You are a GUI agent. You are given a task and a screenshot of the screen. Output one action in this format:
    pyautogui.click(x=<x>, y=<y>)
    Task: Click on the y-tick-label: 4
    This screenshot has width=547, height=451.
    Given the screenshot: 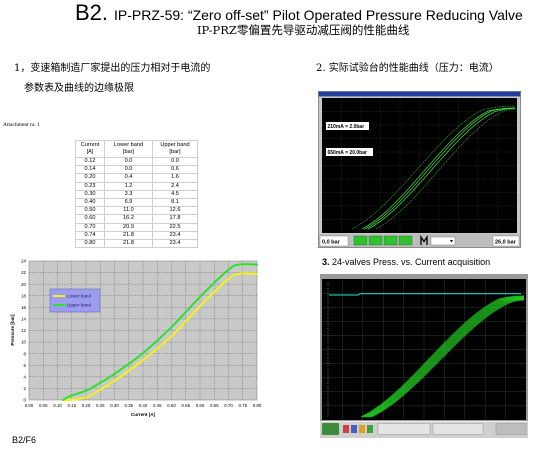 What is the action you would take?
    pyautogui.click(x=25, y=376)
    